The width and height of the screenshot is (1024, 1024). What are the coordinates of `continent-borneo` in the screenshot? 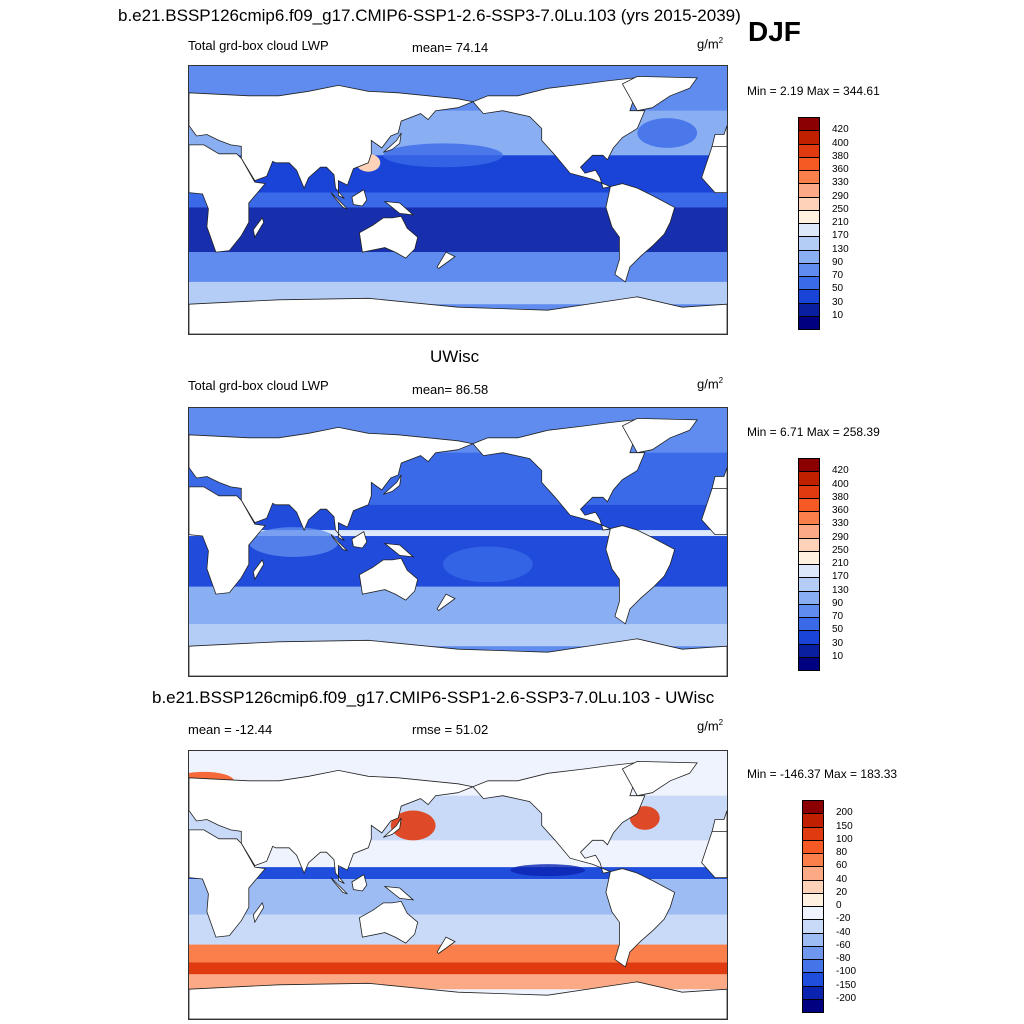 It's located at (359, 539).